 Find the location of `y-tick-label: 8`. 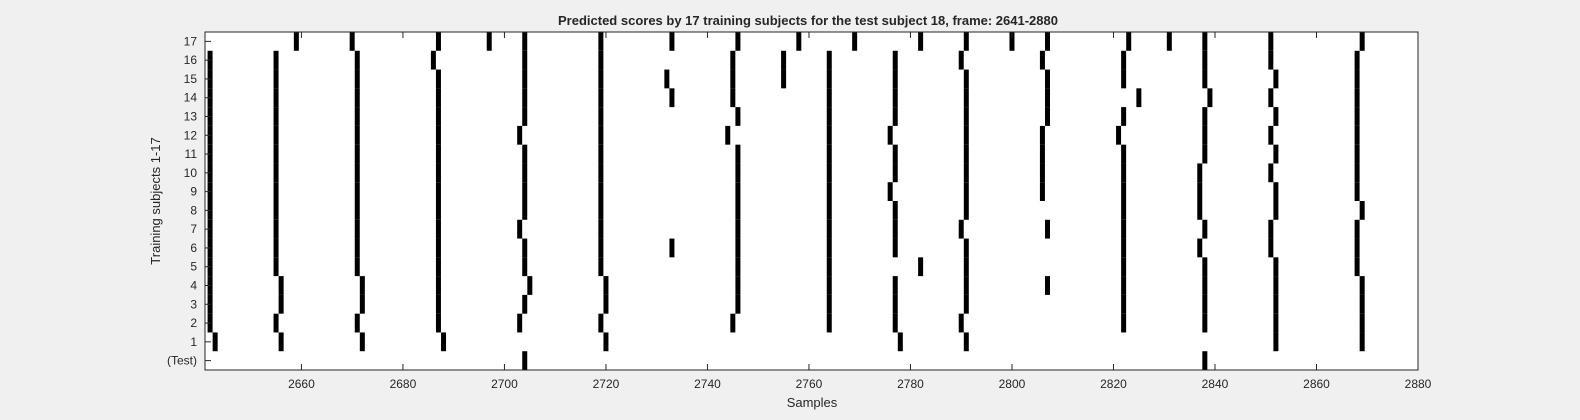

y-tick-label: 8 is located at coordinates (193, 210).